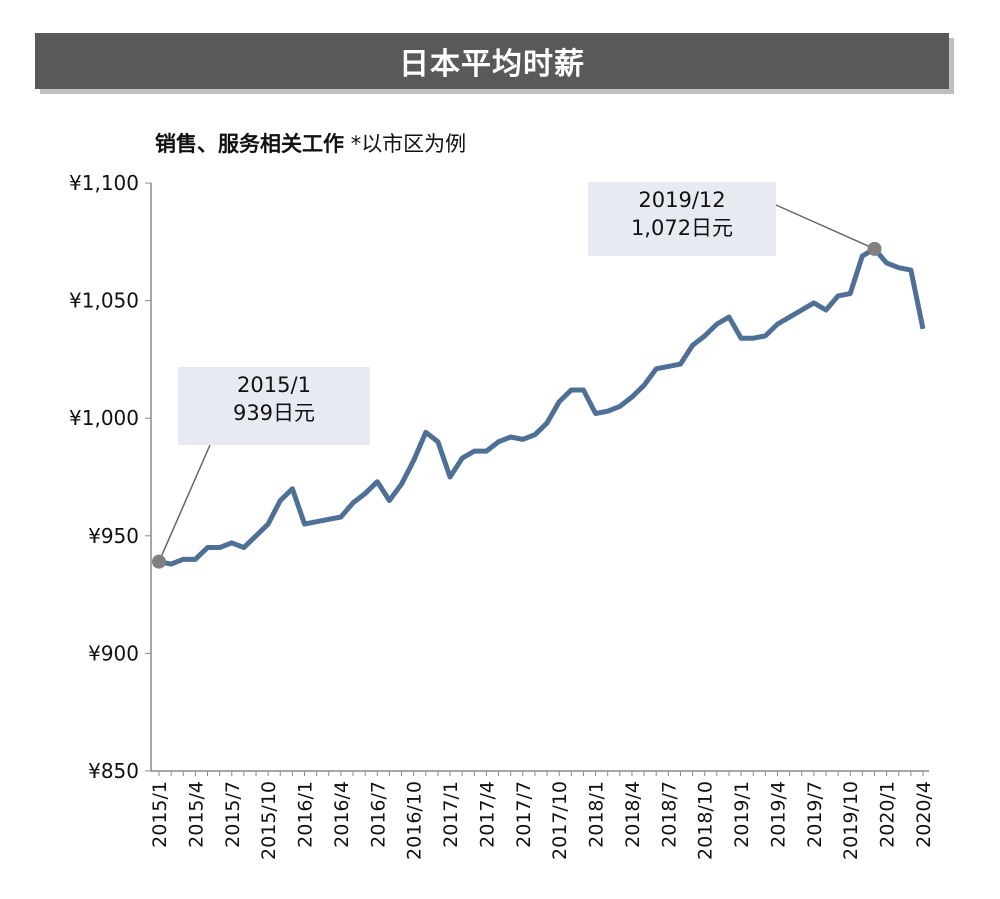 Image resolution: width=1000 pixels, height=899 pixels. Describe the element at coordinates (560, 820) in the screenshot. I see `x-tick-label: 2017/10` at that location.